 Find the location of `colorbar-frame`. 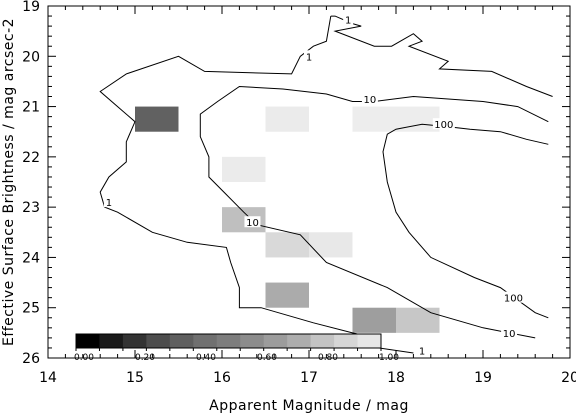

colorbar-frame is located at coordinates (228, 341).